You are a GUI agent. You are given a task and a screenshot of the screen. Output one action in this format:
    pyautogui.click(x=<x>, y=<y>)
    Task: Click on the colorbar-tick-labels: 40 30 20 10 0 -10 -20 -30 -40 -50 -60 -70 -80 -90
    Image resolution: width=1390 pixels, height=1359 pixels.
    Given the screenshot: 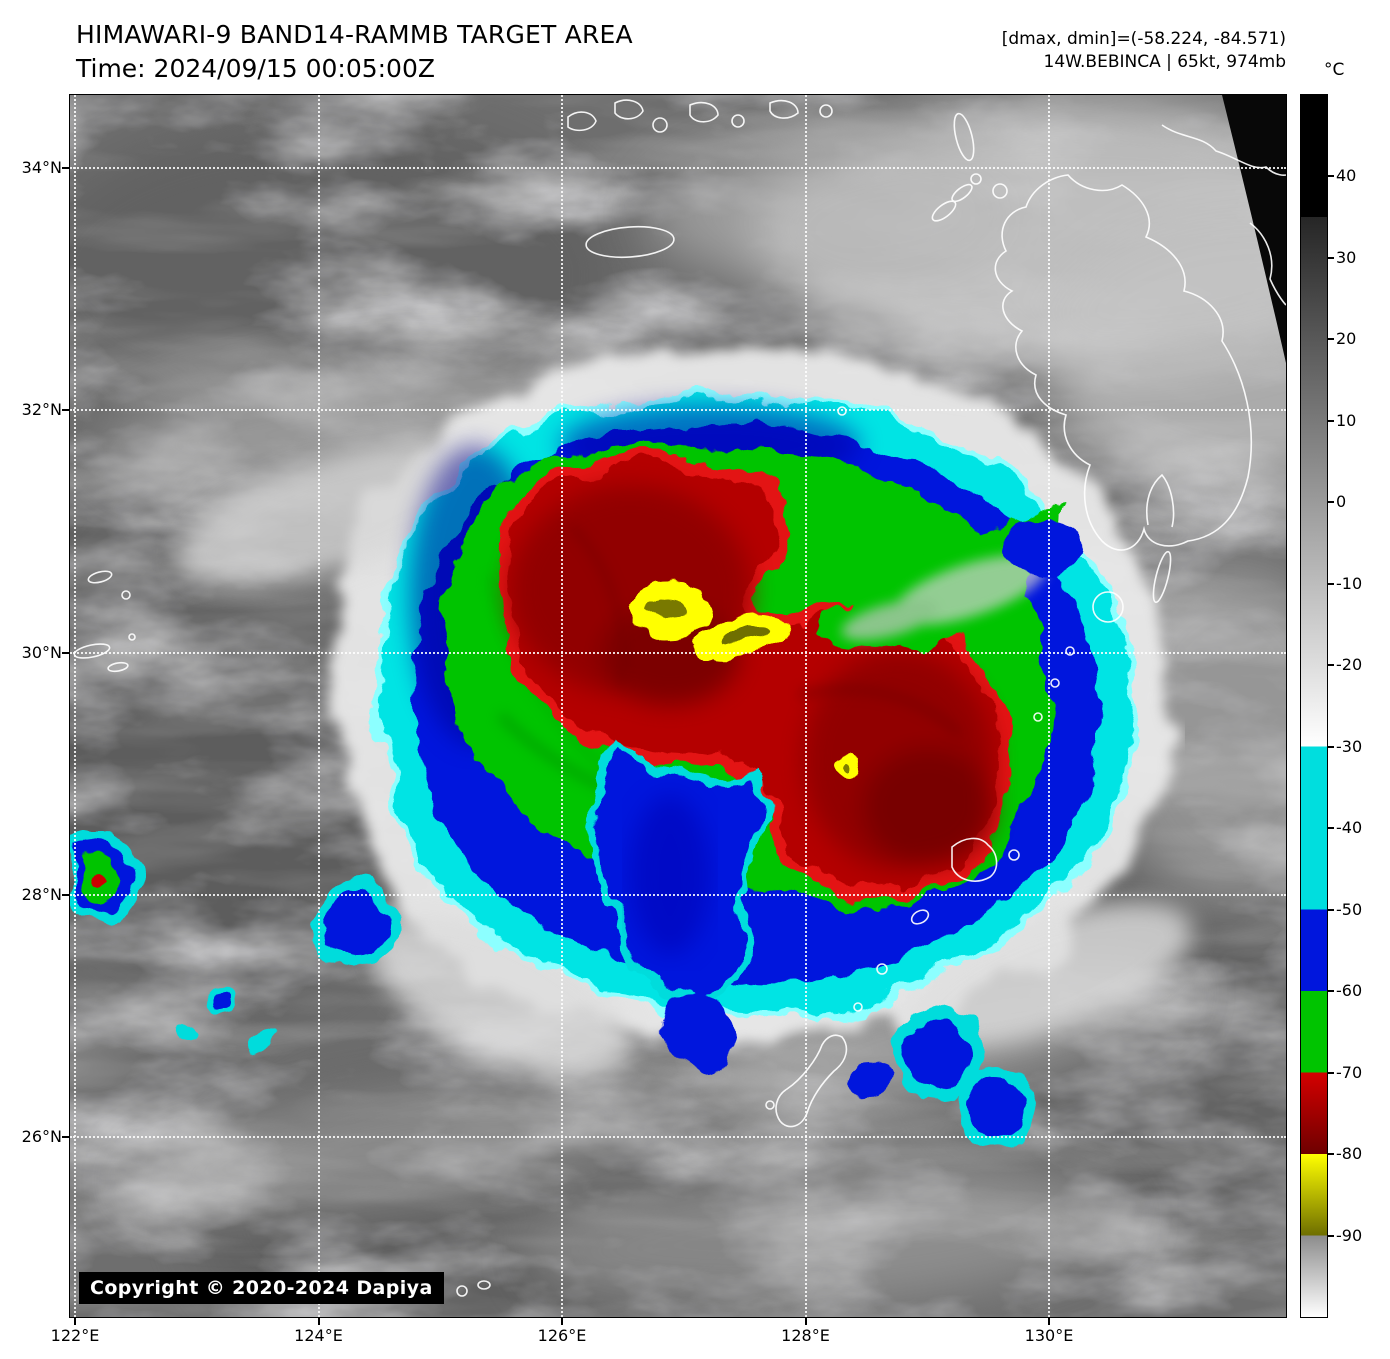 What is the action you would take?
    pyautogui.click(x=1362, y=706)
    